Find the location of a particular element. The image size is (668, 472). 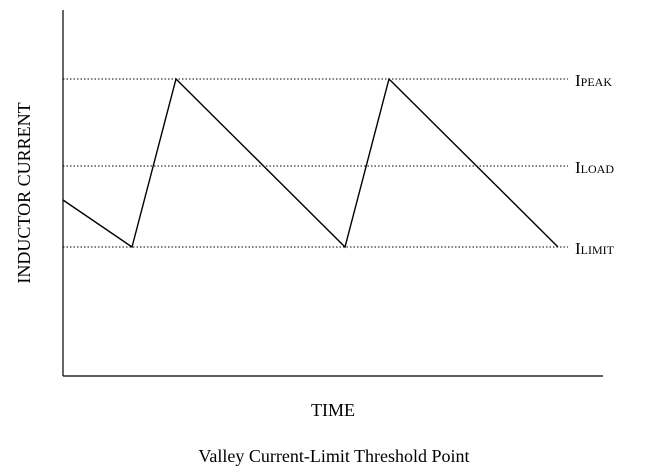

x-axis-label: TIME is located at coordinates (333, 410).